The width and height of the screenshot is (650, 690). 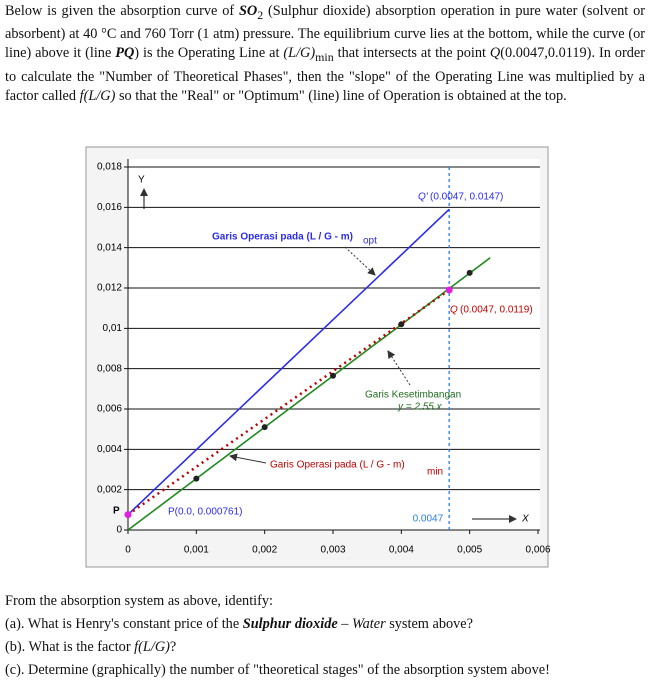 What do you see at coordinates (70, 647) in the screenshot?
I see `text: (b). What is the factor` at bounding box center [70, 647].